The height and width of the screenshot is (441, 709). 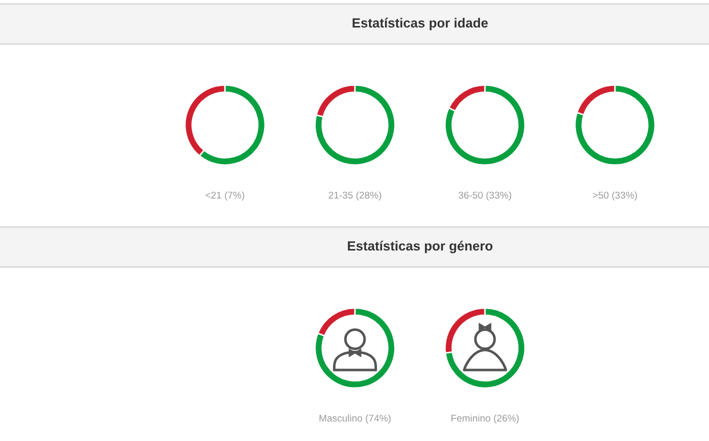 I want to click on text: <21 (7%), so click(x=225, y=196).